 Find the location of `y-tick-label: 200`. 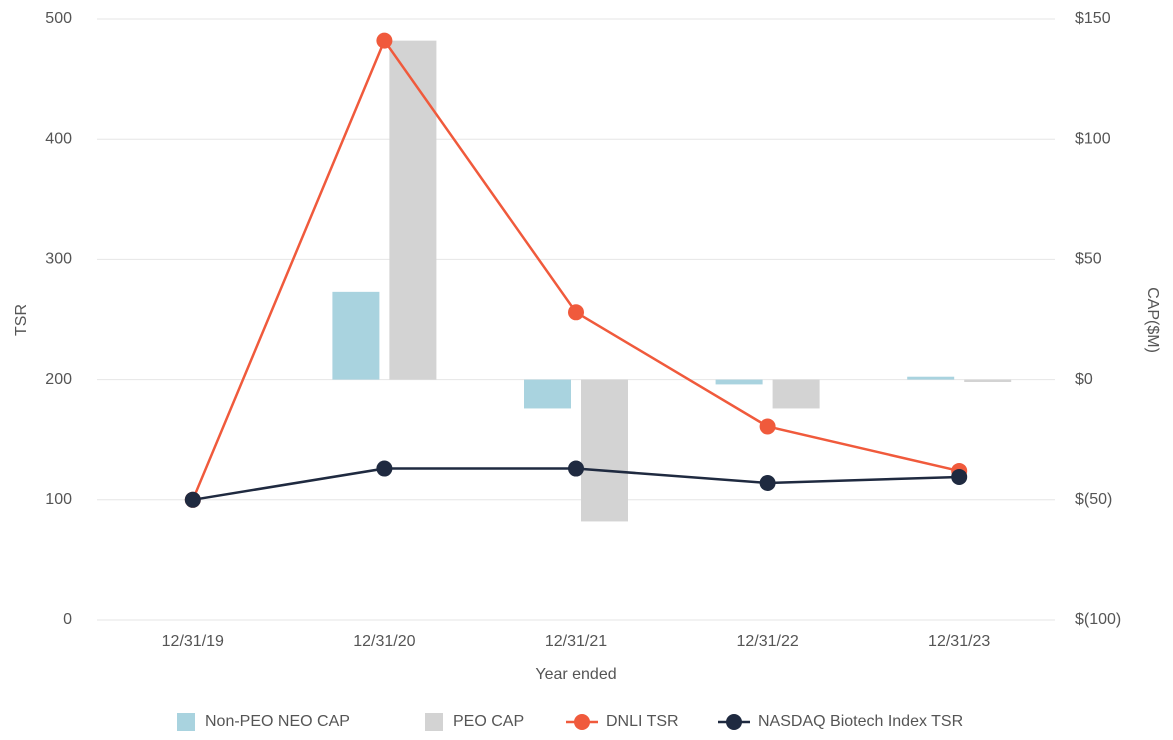

y-tick-label: 200 is located at coordinates (58, 379).